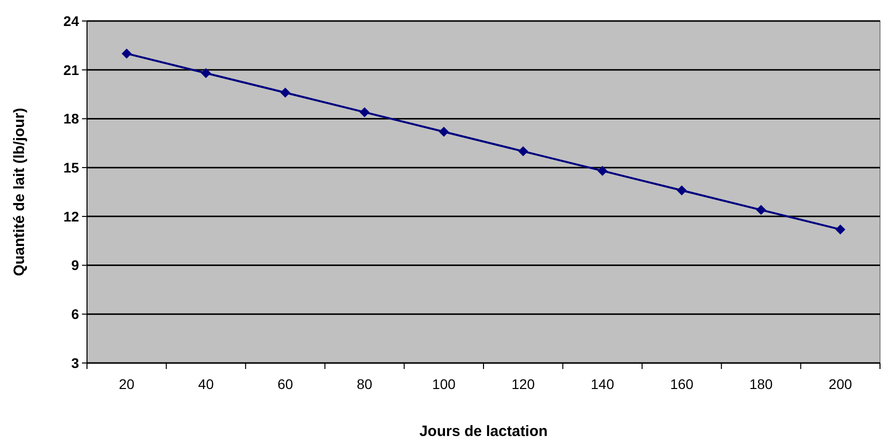 Image resolution: width=891 pixels, height=445 pixels. What do you see at coordinates (71, 20) in the screenshot?
I see `y-tick-label: 24` at bounding box center [71, 20].